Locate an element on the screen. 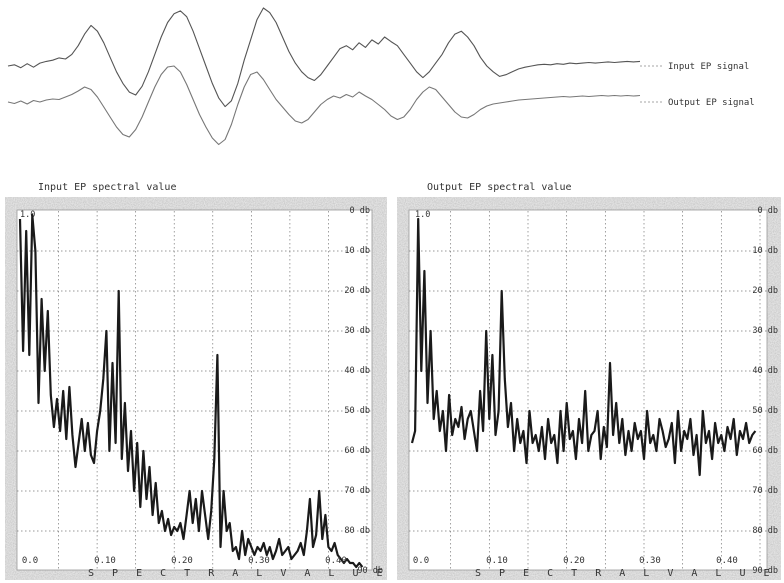 The width and height of the screenshot is (784, 583). input-ep-signal-line is located at coordinates (324, 57).